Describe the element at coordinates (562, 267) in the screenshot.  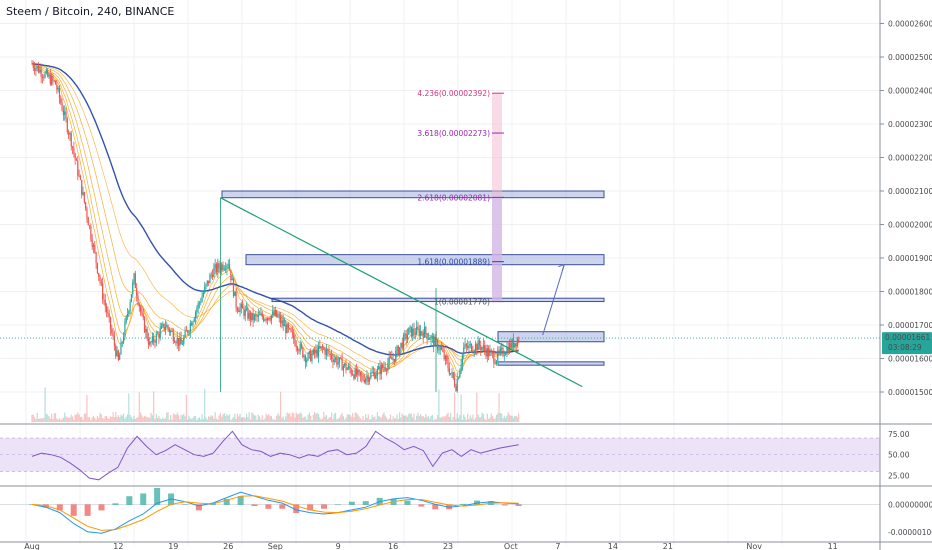
I see `projection-arrow-head` at that location.